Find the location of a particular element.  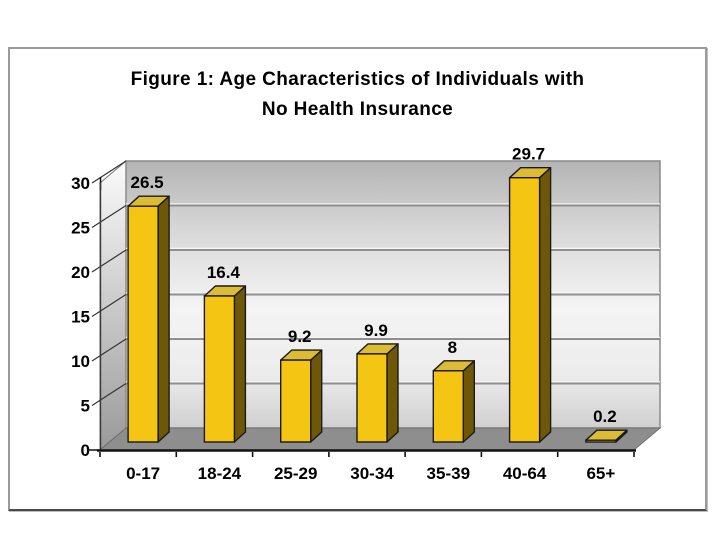

chart-title-line2: No Health Insurance is located at coordinates (357, 109).